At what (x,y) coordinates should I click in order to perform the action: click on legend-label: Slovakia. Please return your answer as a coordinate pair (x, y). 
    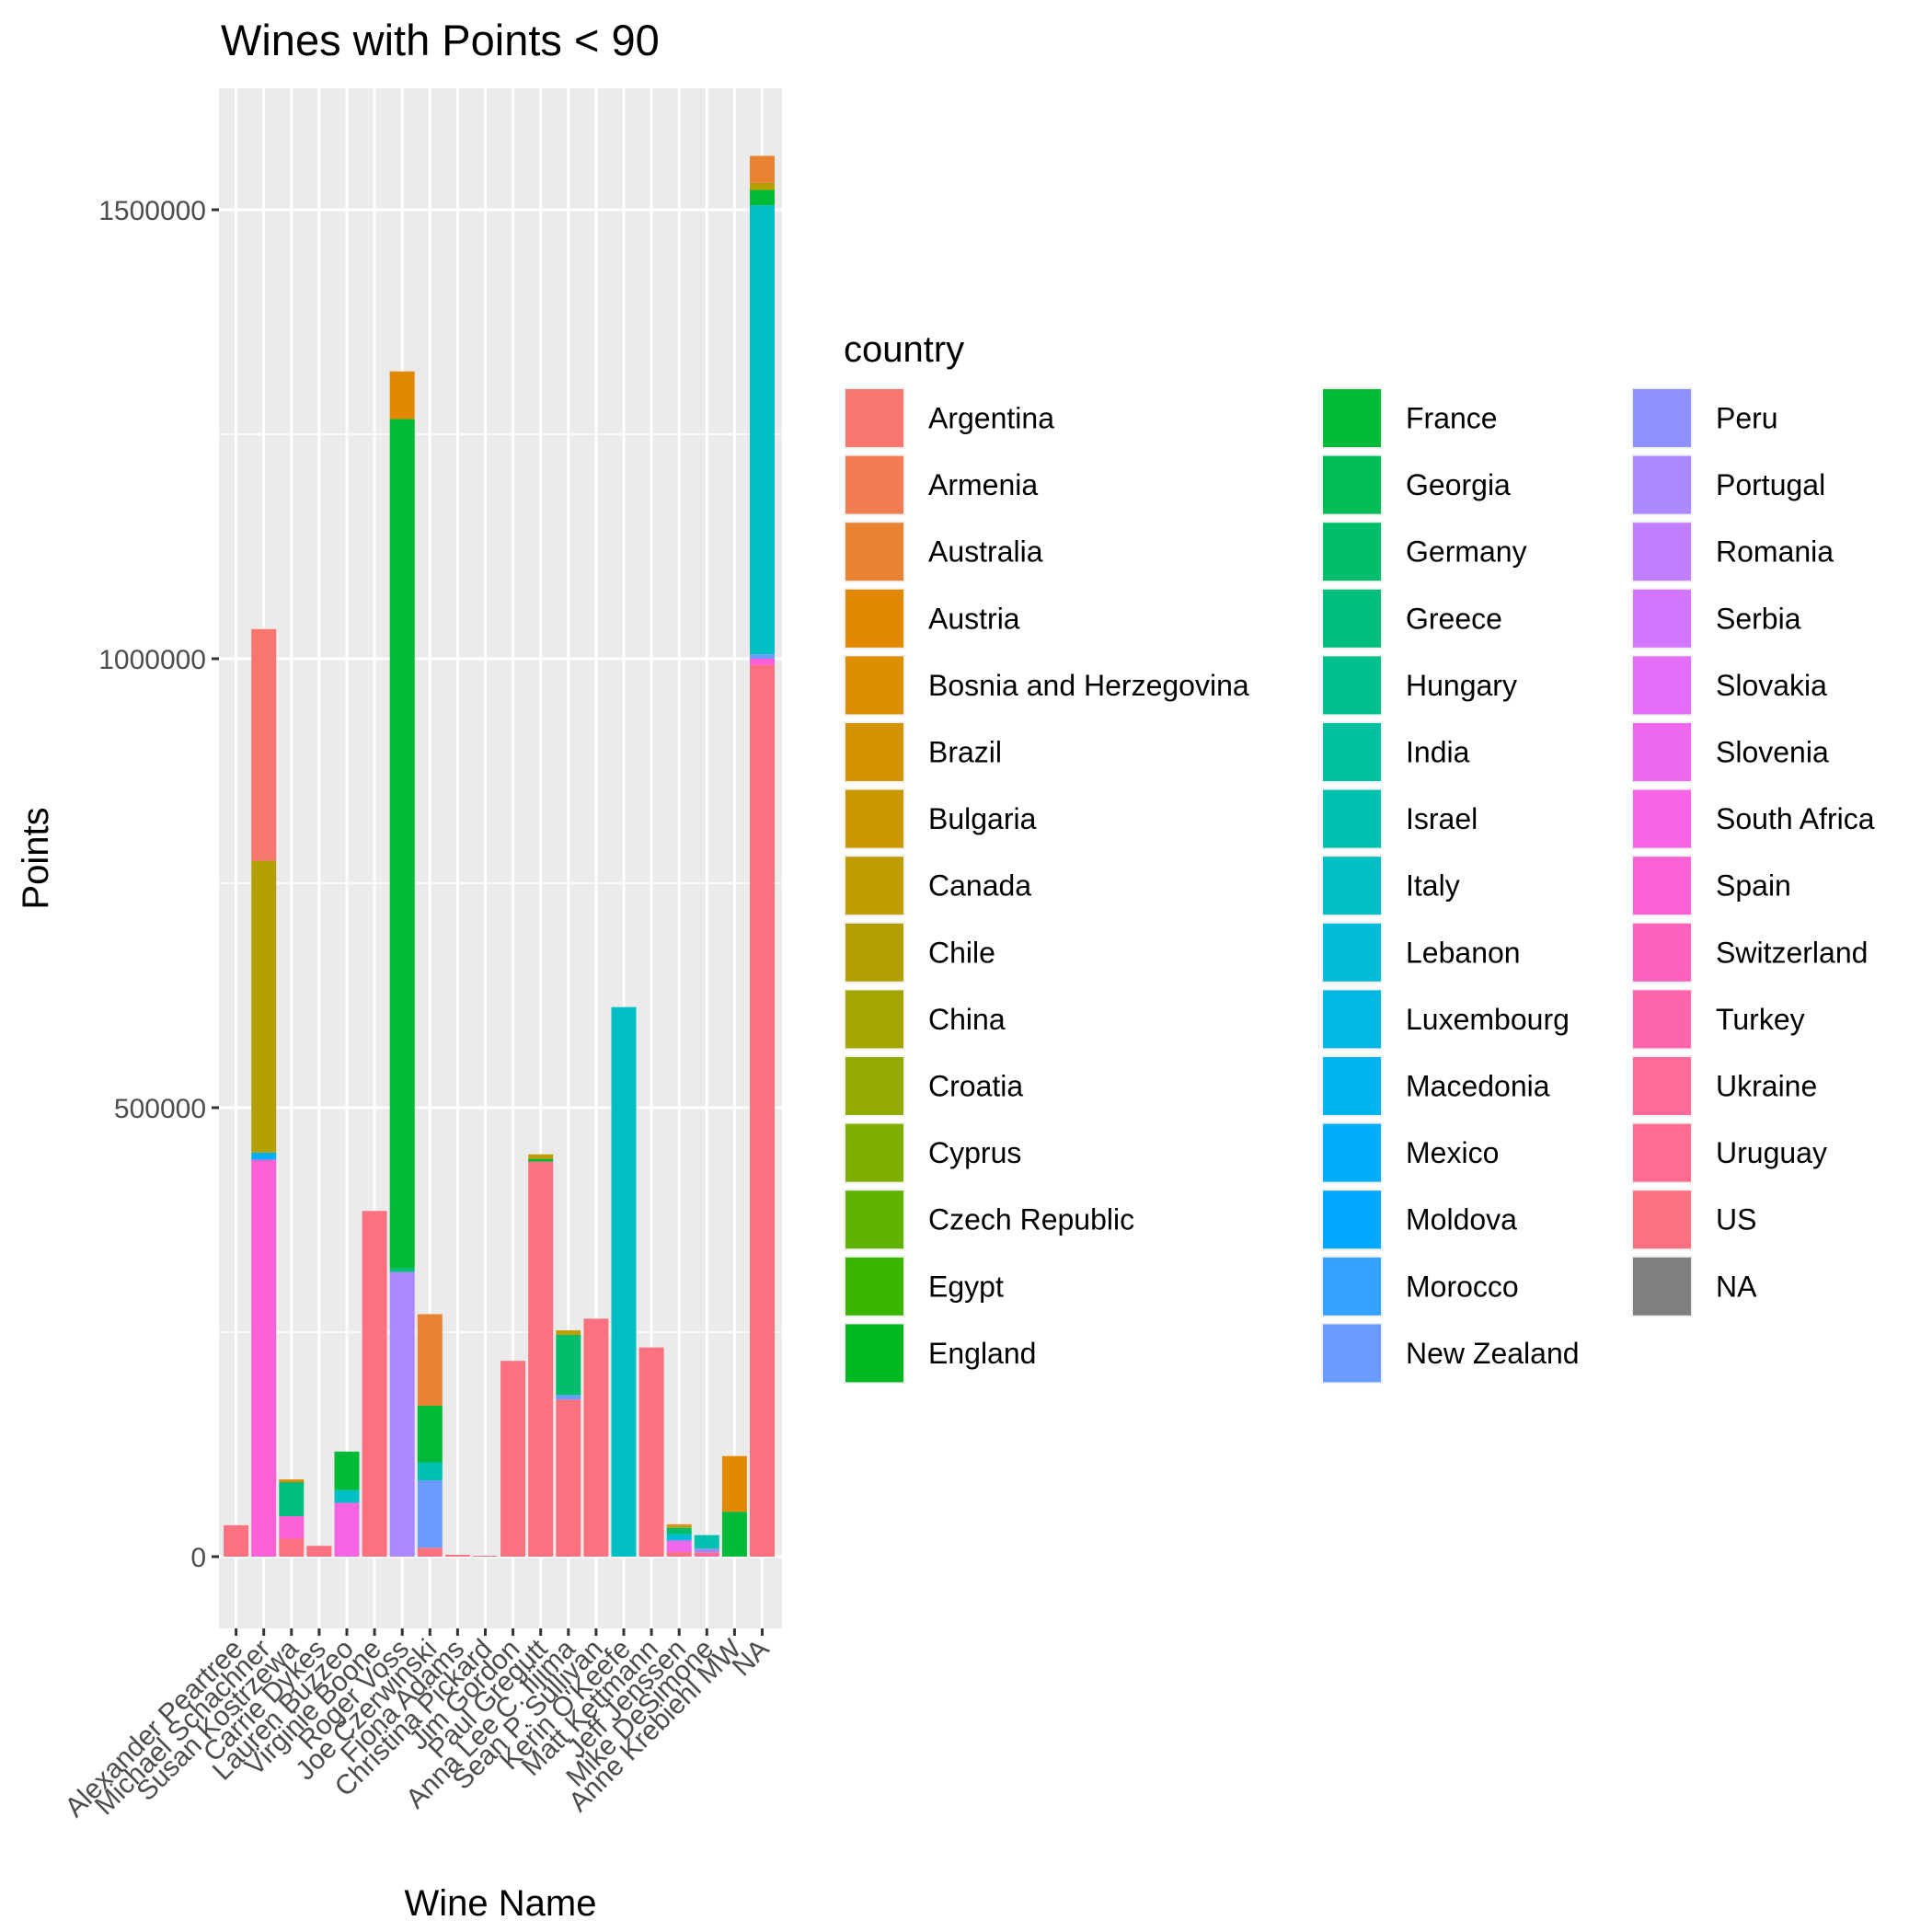
    Looking at the image, I should click on (1771, 685).